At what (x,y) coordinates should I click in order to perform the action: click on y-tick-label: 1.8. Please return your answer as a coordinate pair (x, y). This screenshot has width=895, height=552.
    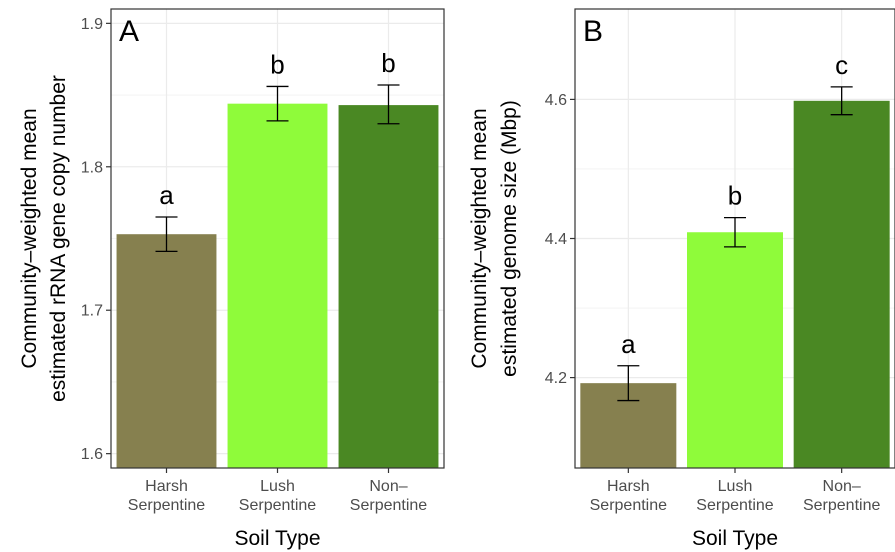
    Looking at the image, I should click on (92, 167).